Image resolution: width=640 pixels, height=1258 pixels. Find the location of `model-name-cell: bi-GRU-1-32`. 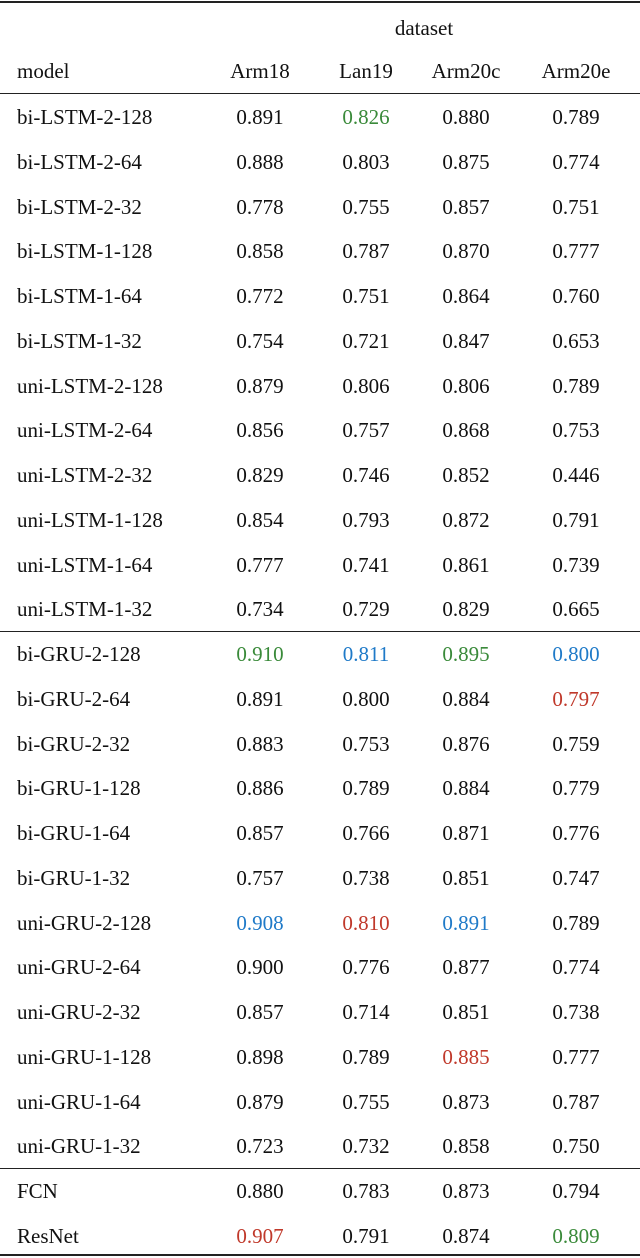

model-name-cell: bi-GRU-1-32 is located at coordinates (74, 878).